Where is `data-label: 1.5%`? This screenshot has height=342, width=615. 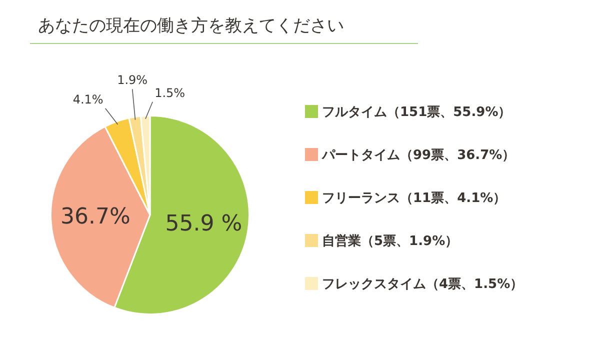
data-label: 1.5% is located at coordinates (170, 93).